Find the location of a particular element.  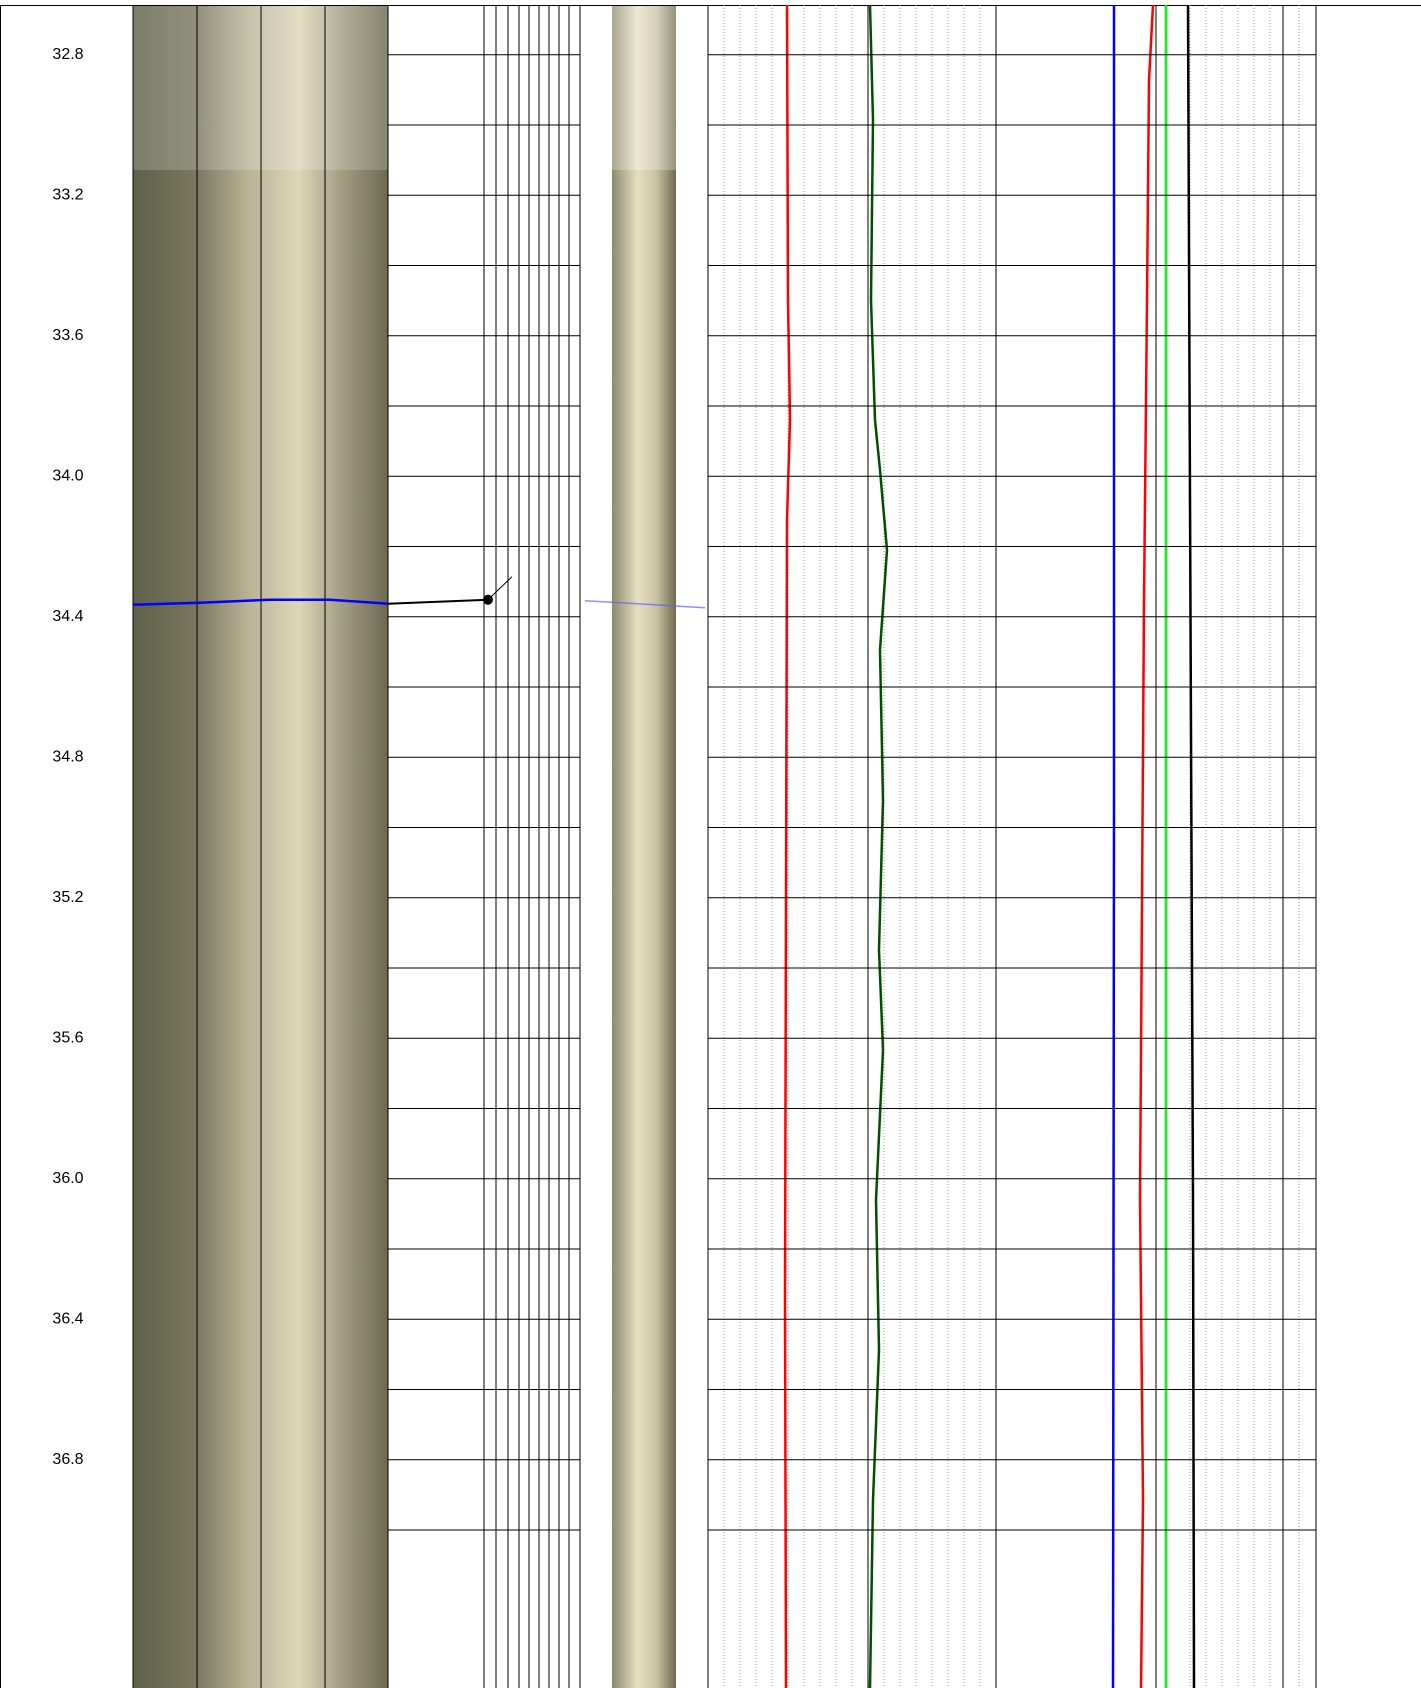

depth-label: 34.8 is located at coordinates (67, 756).